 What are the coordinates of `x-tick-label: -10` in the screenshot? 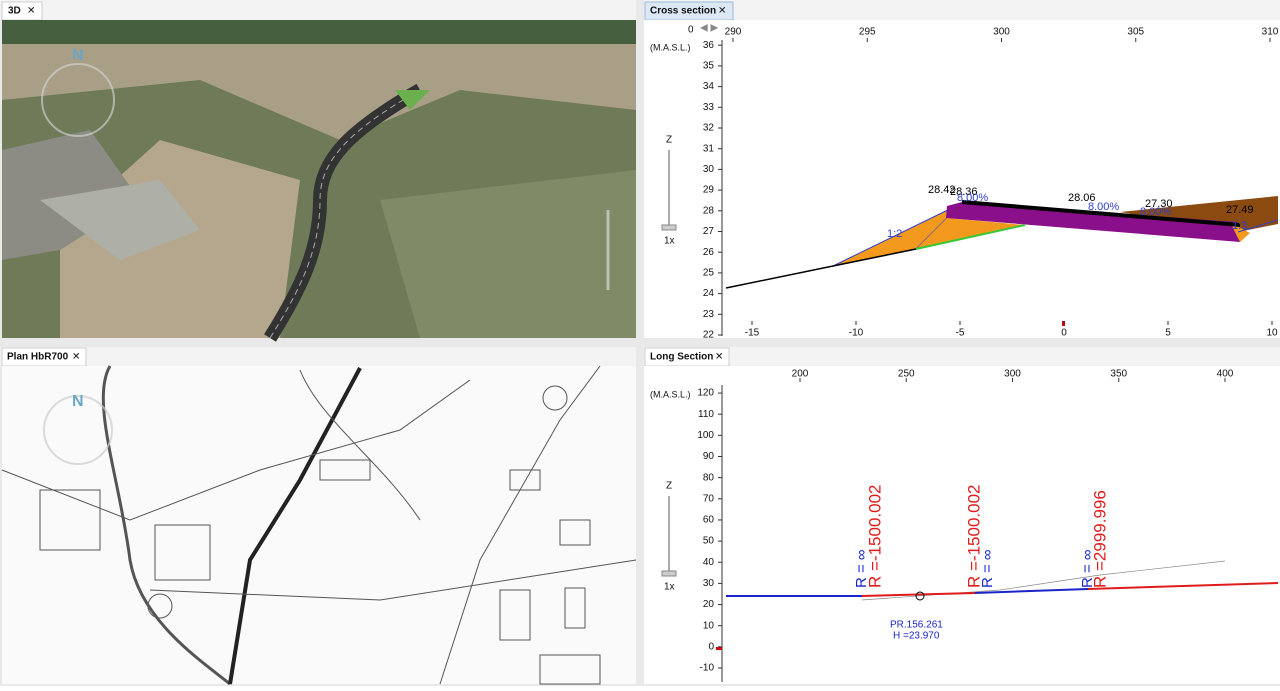 It's located at (856, 333).